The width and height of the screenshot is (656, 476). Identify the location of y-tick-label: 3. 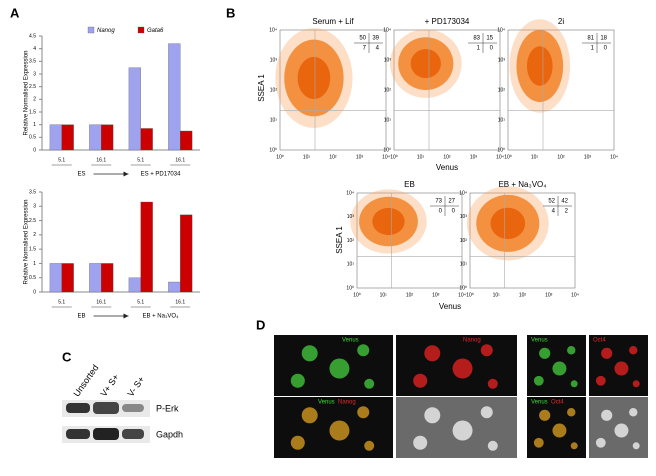
(34, 74).